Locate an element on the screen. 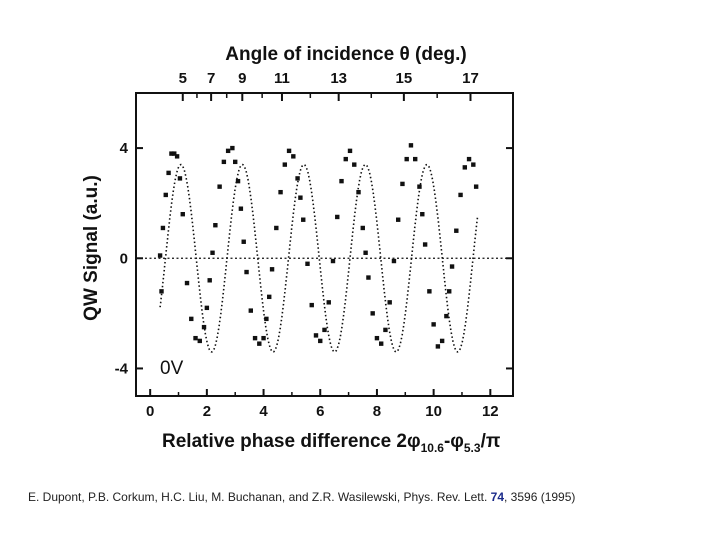  y-tick-label: 4 is located at coordinates (124, 148).